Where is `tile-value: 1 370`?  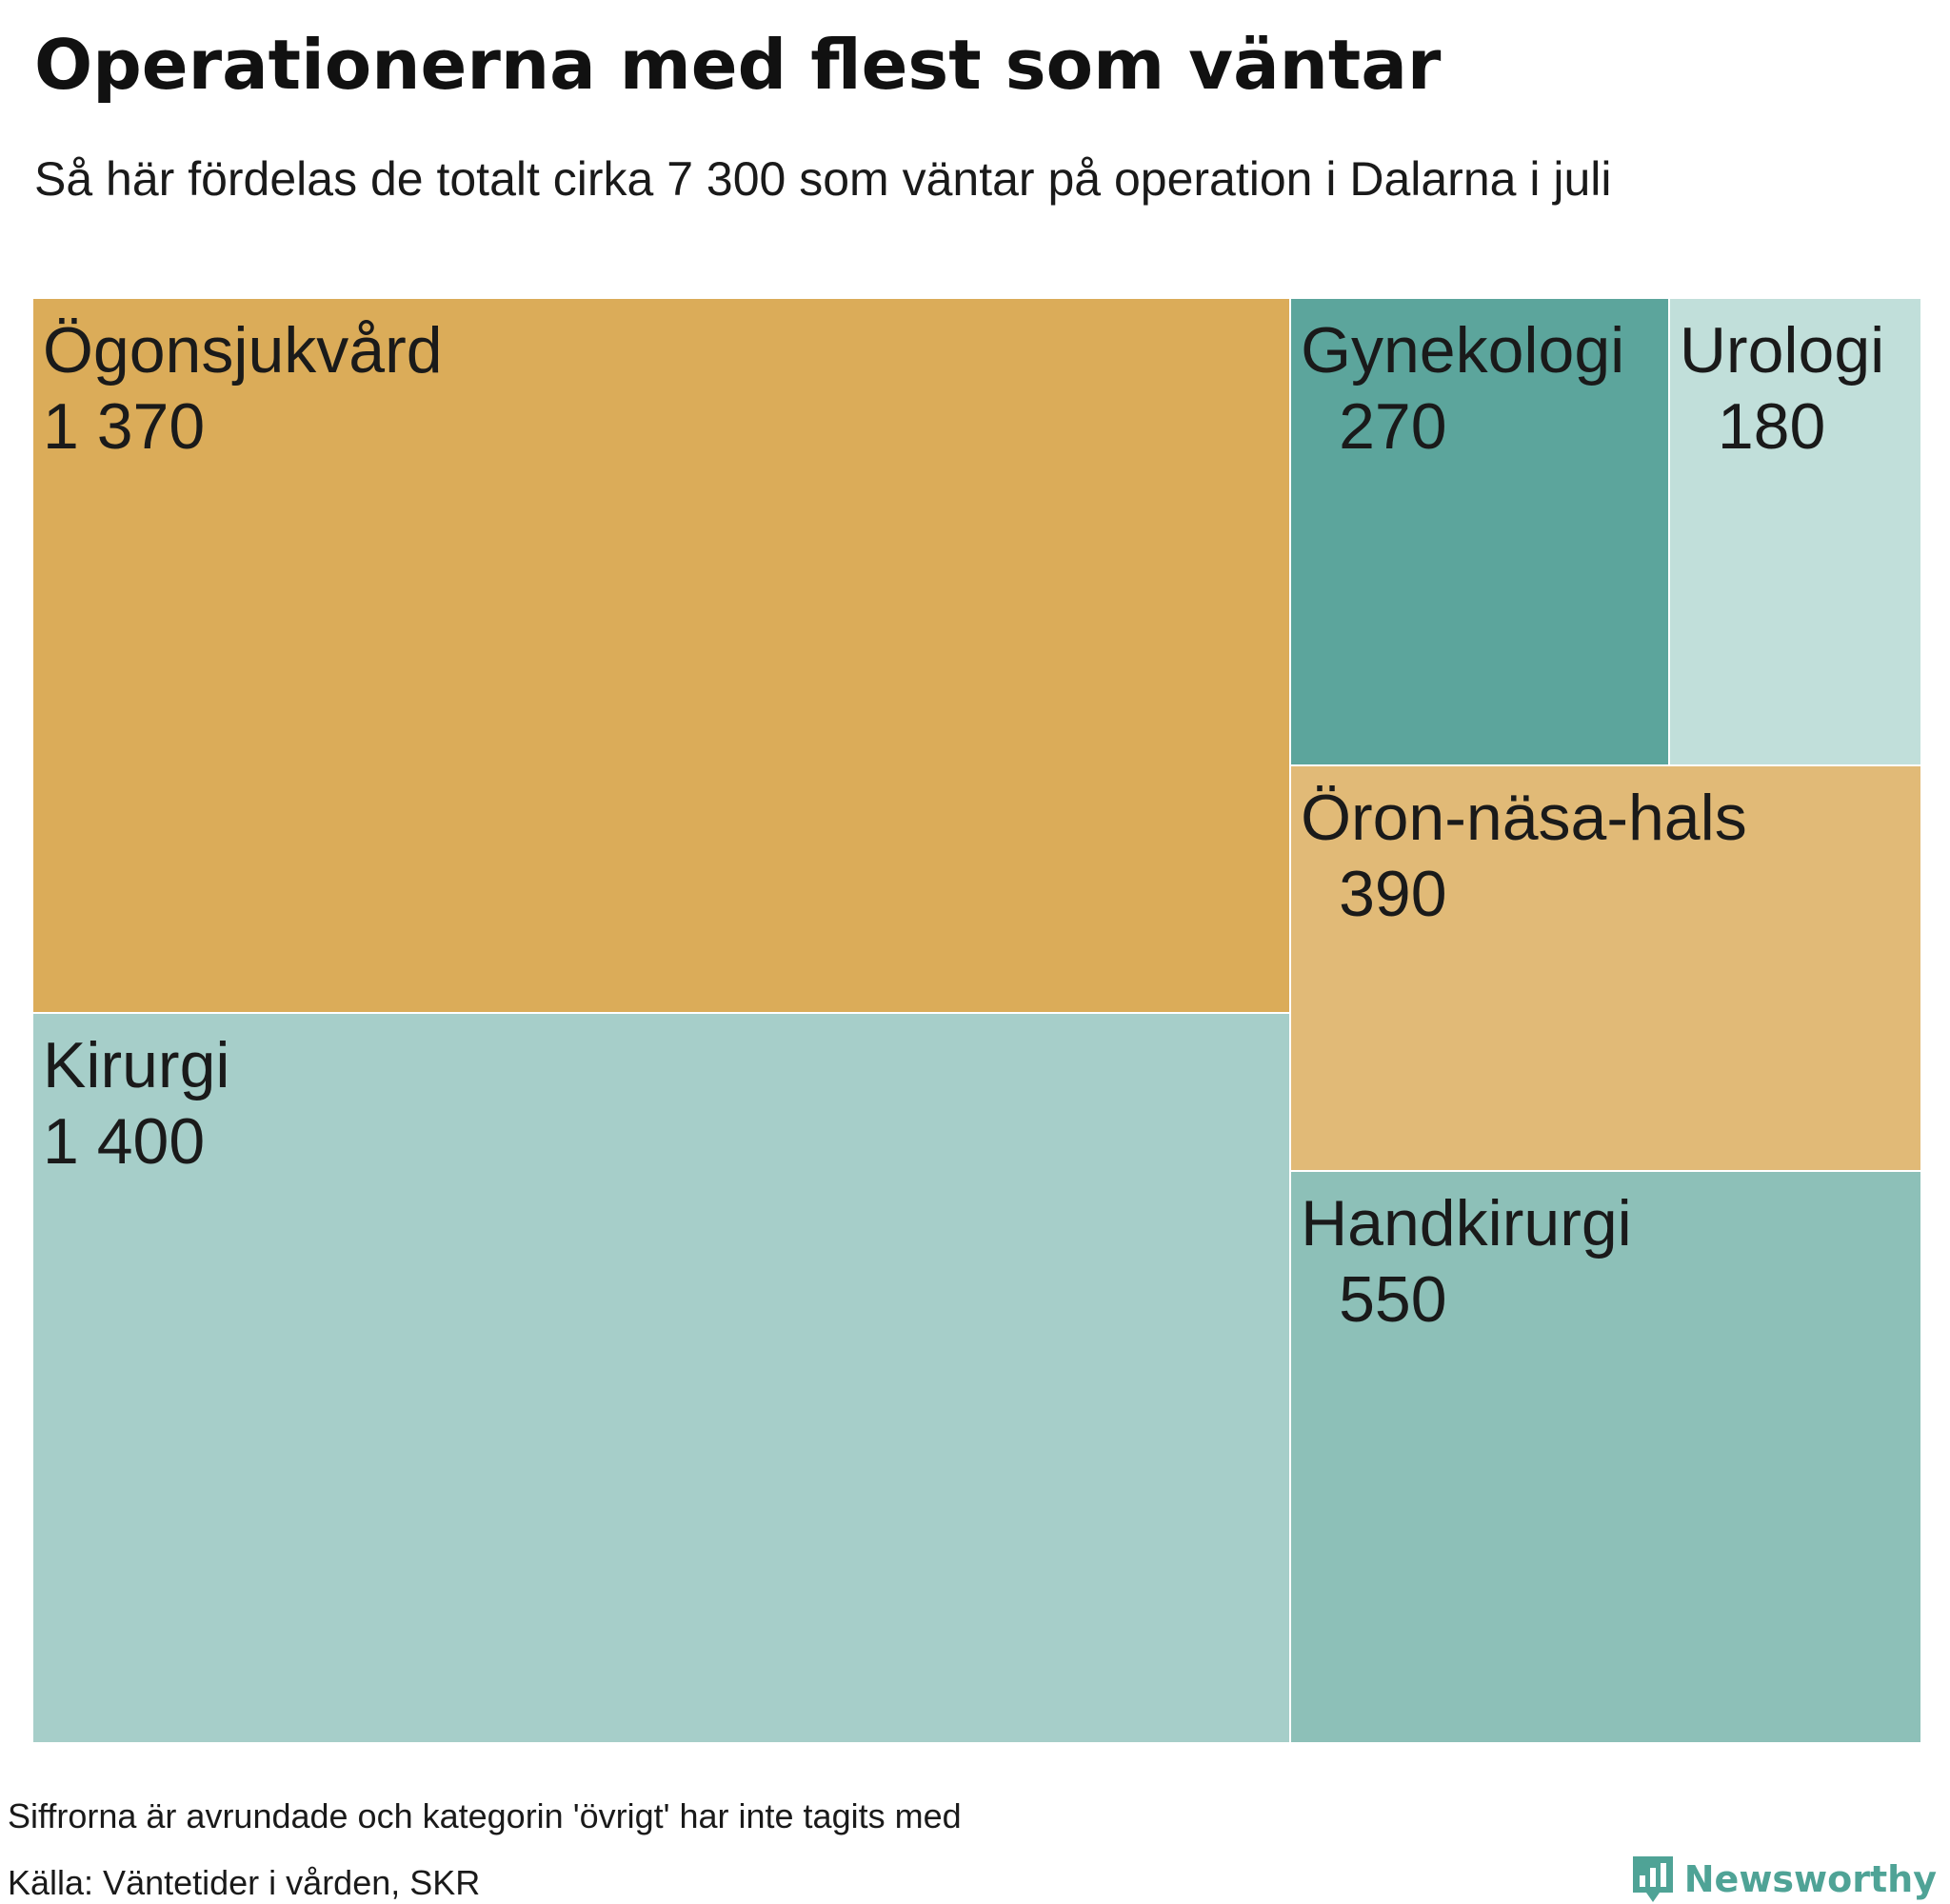
tile-value: 1 370 is located at coordinates (124, 426).